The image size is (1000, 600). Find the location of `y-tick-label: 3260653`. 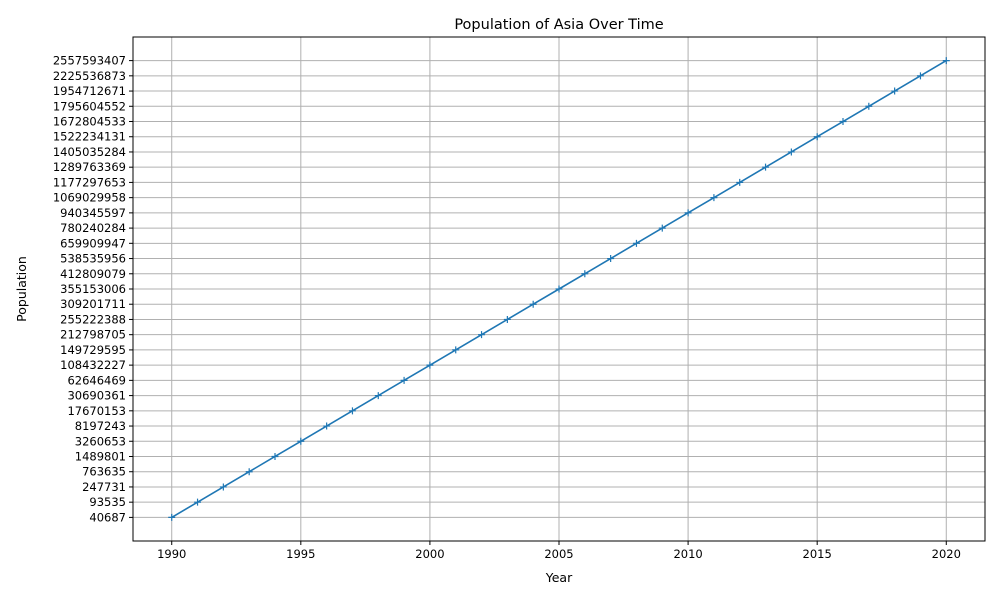

y-tick-label: 3260653 is located at coordinates (100, 441).